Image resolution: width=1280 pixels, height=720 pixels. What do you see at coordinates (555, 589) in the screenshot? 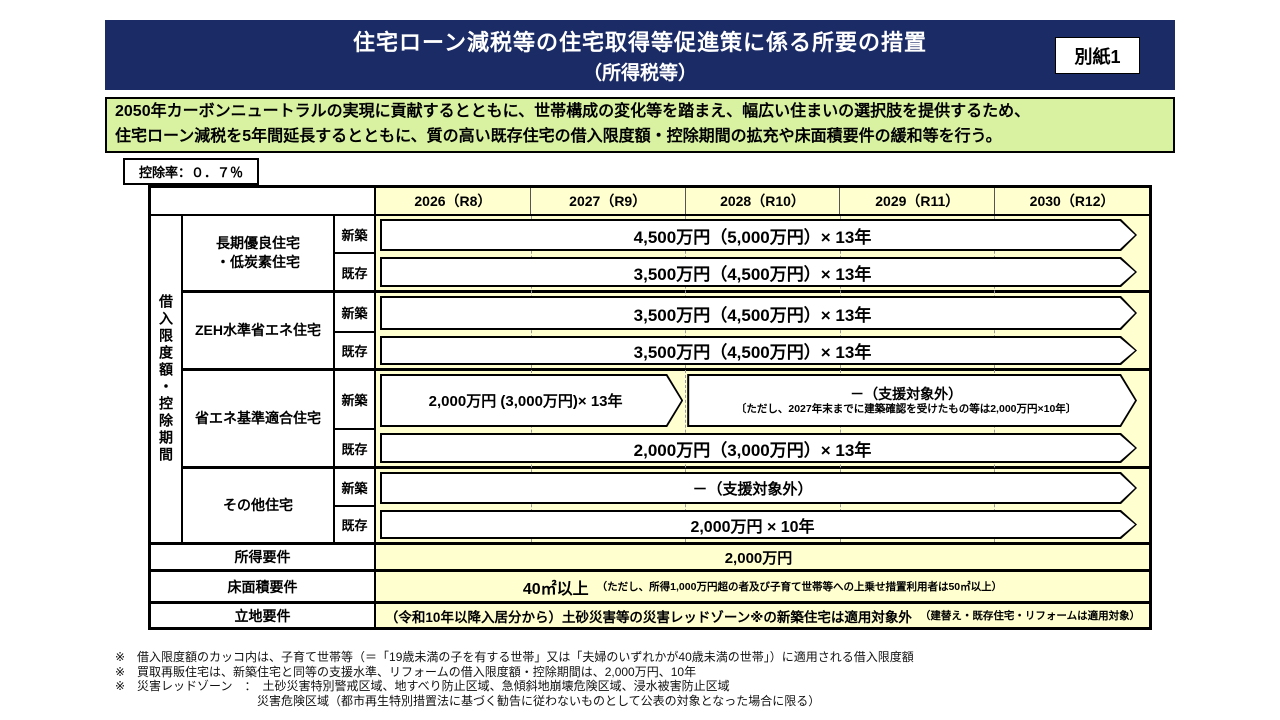
I see `requirement-value-text: 40㎡以上` at bounding box center [555, 589].